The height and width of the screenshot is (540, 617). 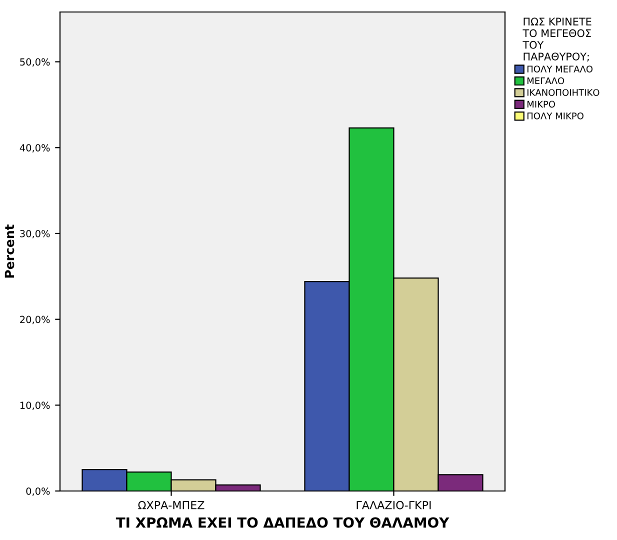 What do you see at coordinates (35, 234) in the screenshot?
I see `y-tick-label: 30,0%` at bounding box center [35, 234].